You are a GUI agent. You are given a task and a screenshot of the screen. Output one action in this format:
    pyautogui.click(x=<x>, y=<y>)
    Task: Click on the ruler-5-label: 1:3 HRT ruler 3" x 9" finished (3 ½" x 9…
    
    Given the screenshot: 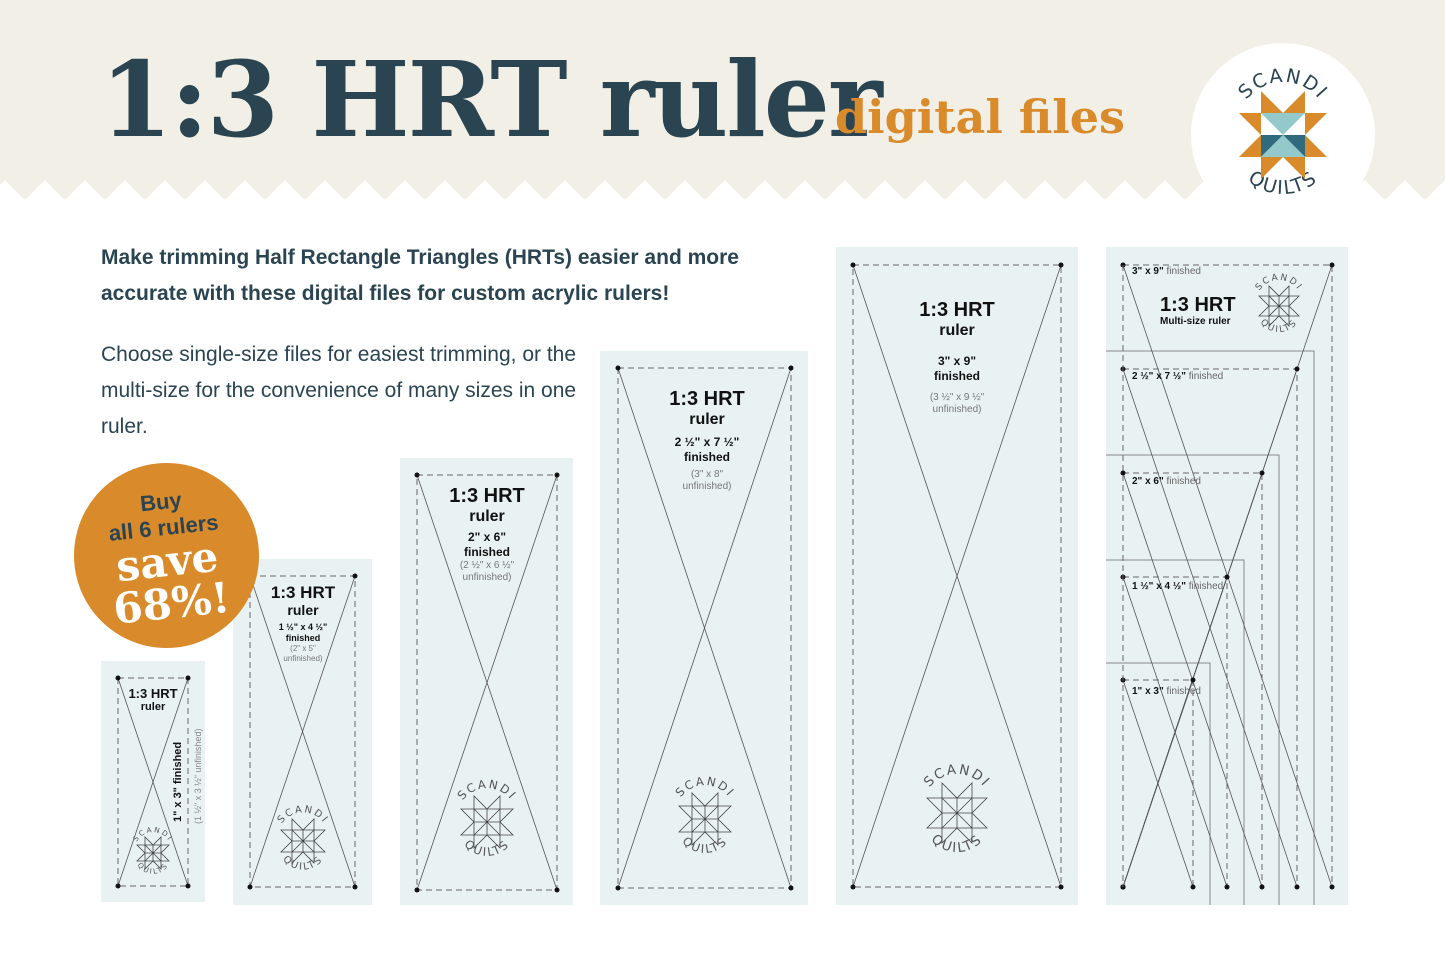 What is the action you would take?
    pyautogui.click(x=957, y=357)
    